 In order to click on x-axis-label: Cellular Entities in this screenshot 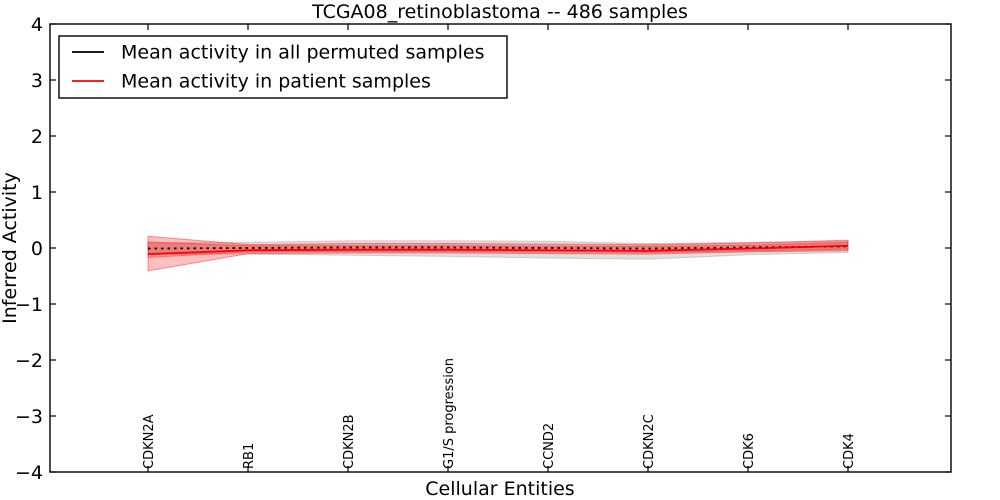, I will do `click(499, 489)`.